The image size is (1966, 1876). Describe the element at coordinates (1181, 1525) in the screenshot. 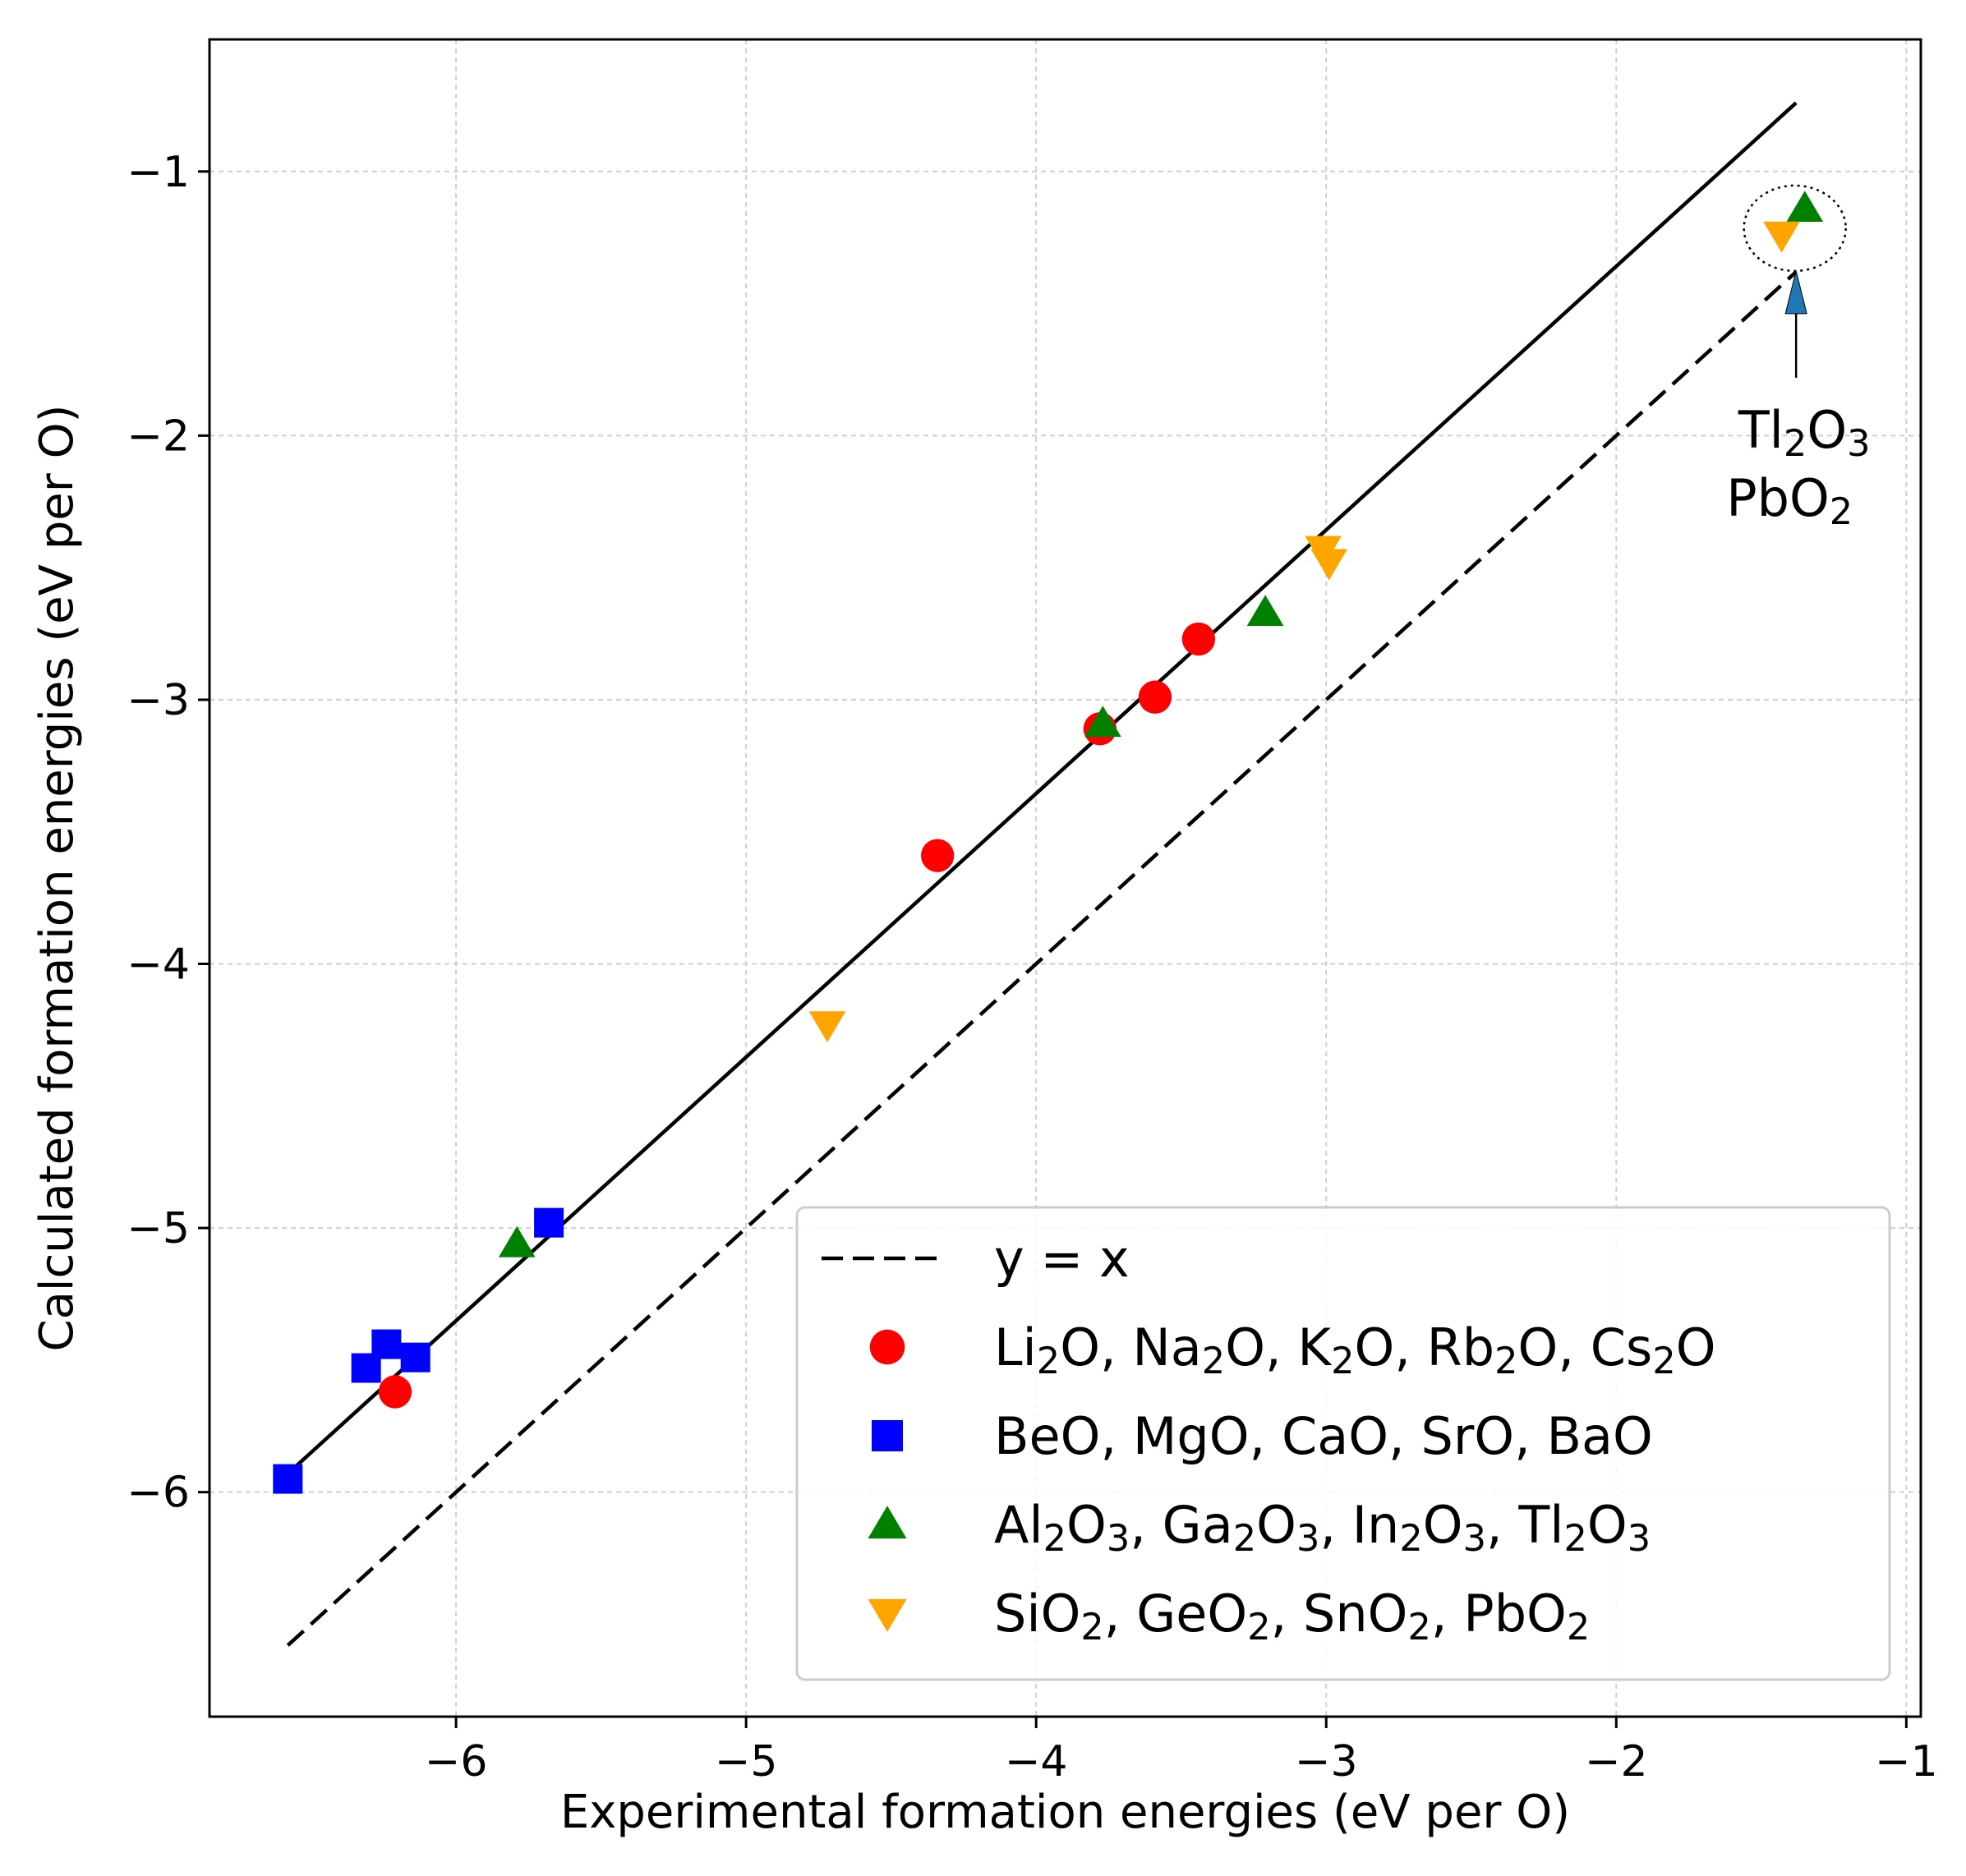

I see `text-part: , Ga` at that location.